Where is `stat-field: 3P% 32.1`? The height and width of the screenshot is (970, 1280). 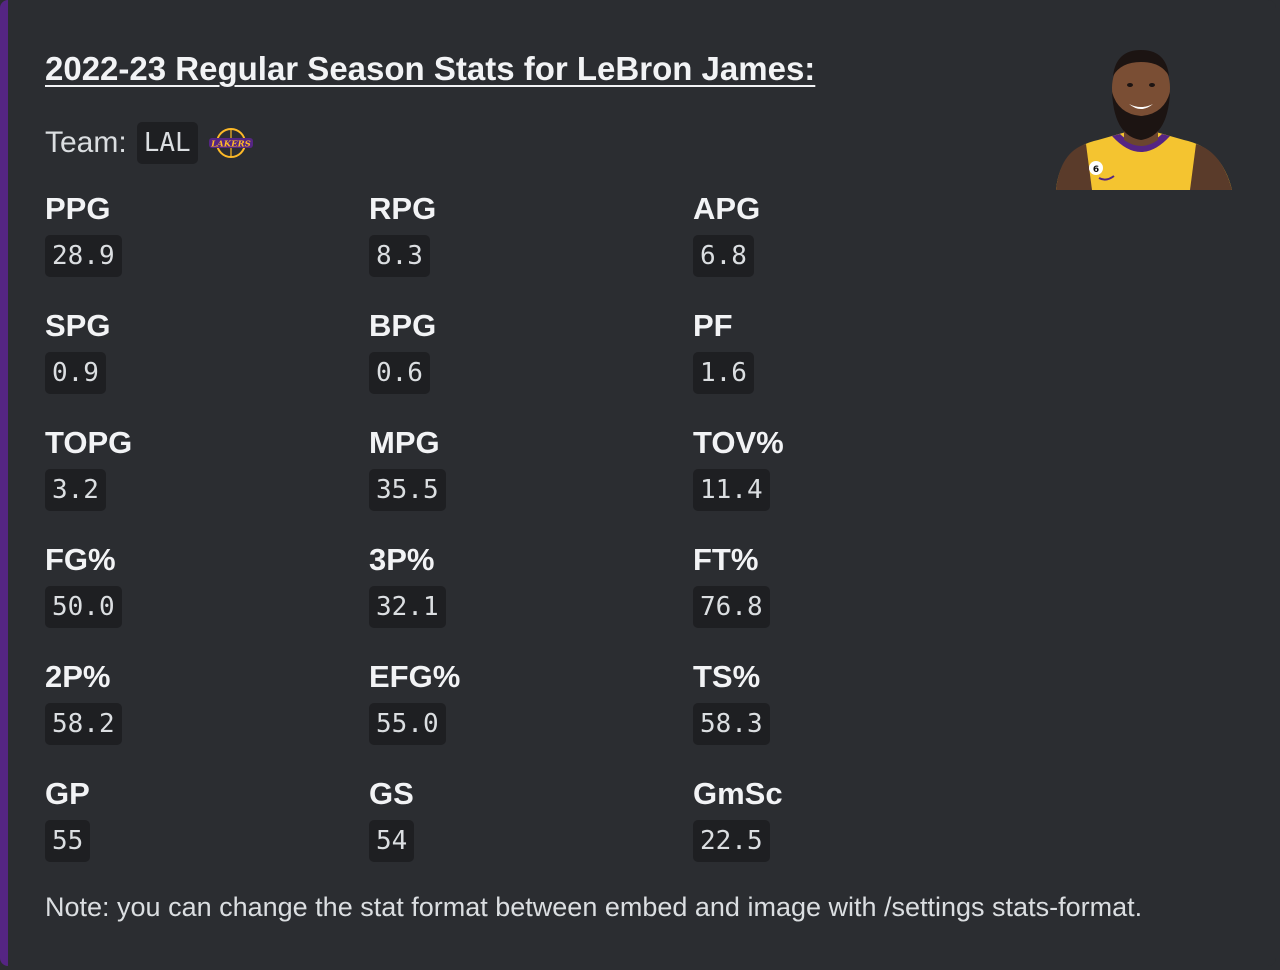 stat-field: 3P% 32.1 is located at coordinates (529, 584).